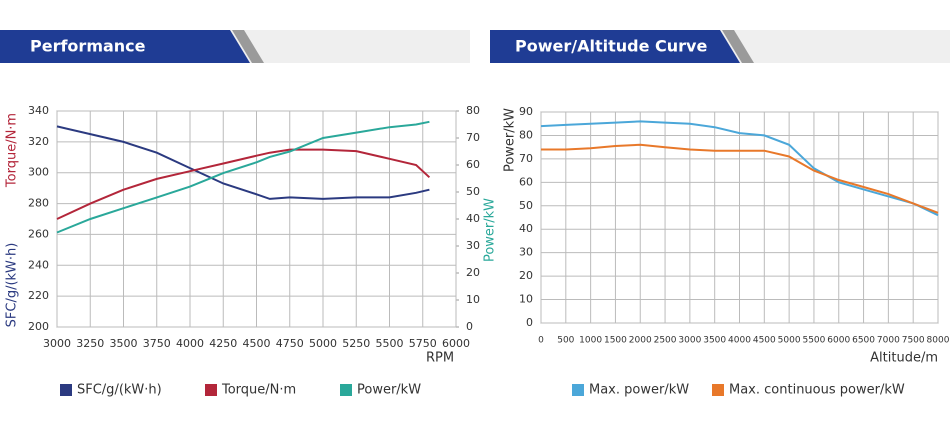  Describe the element at coordinates (490, 230) in the screenshot. I see `y2-axis-label: Power/kW` at that location.